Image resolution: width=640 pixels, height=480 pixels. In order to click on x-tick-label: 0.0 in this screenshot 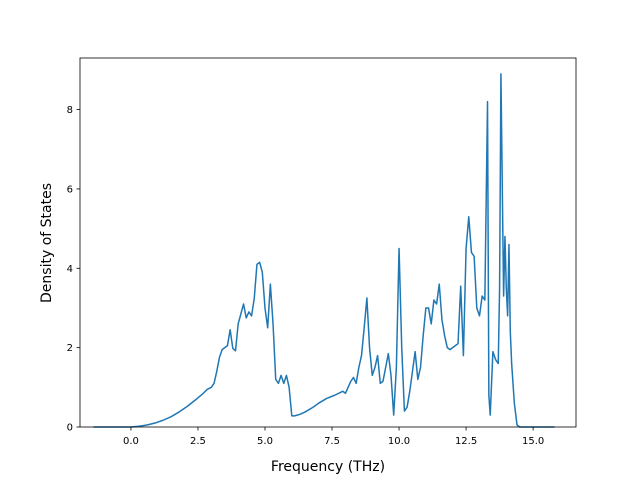, I will do `click(131, 441)`.